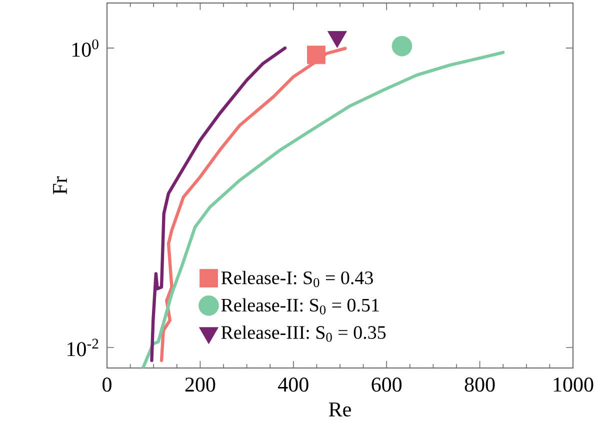 Image resolution: width=616 pixels, height=448 pixels. Describe the element at coordinates (387, 385) in the screenshot. I see `x-tick-label: 600` at that location.